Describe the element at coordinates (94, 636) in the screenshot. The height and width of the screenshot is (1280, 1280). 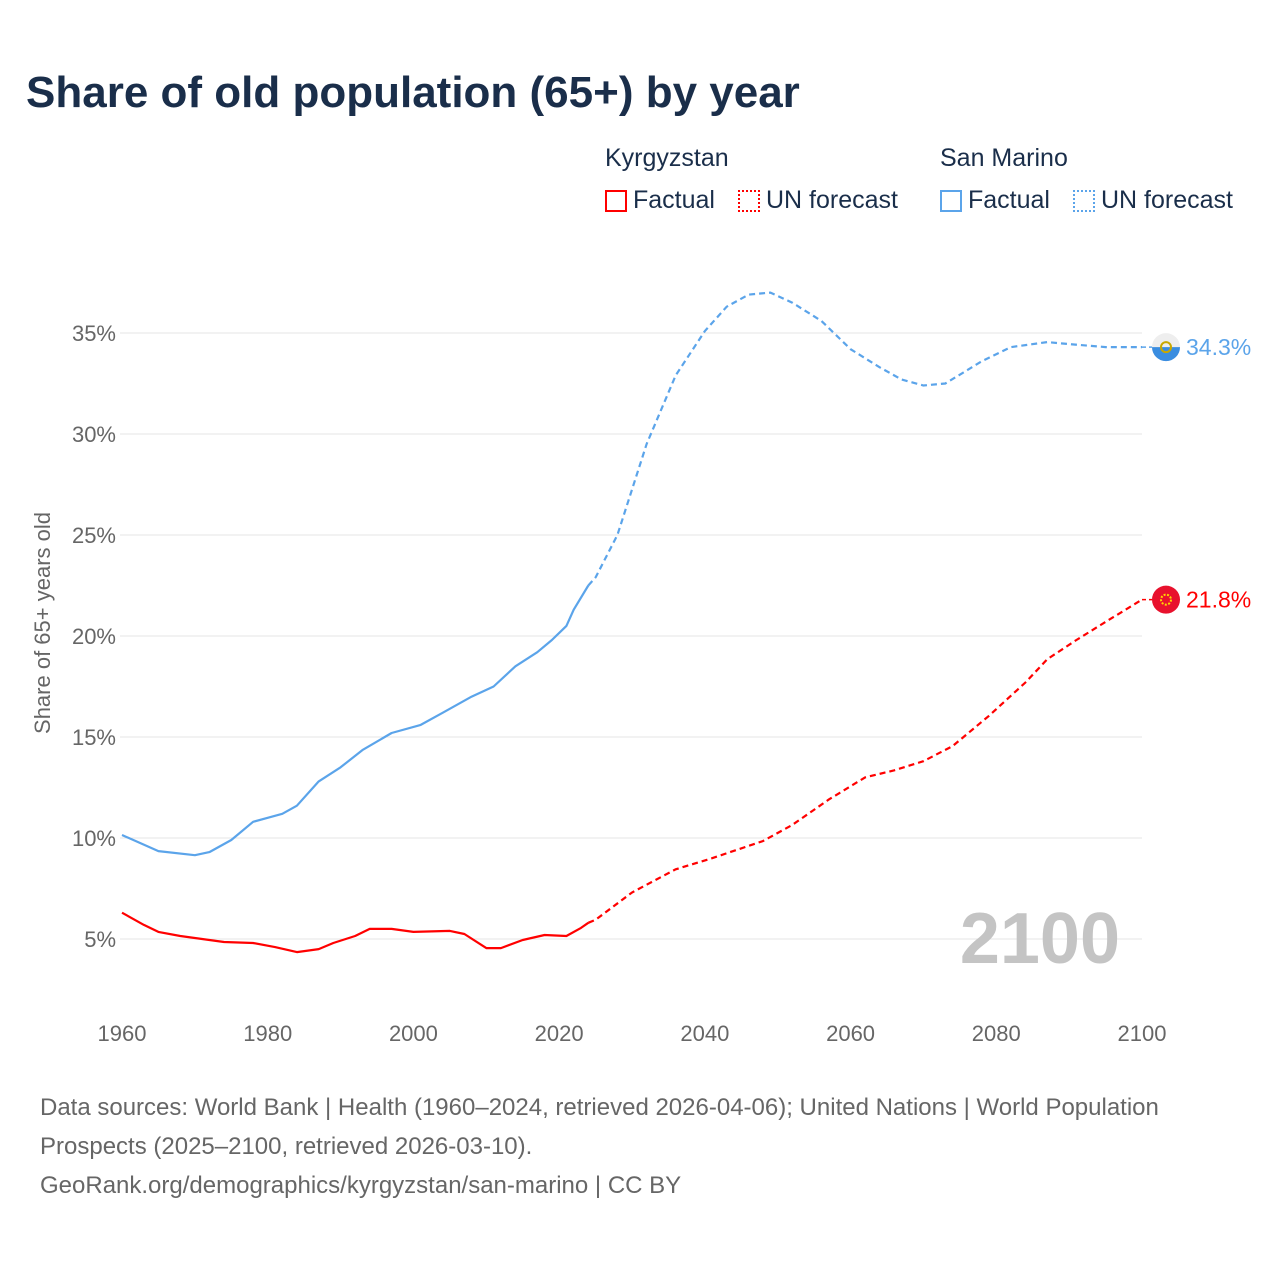
I see `y-tick-label: 20%` at that location.